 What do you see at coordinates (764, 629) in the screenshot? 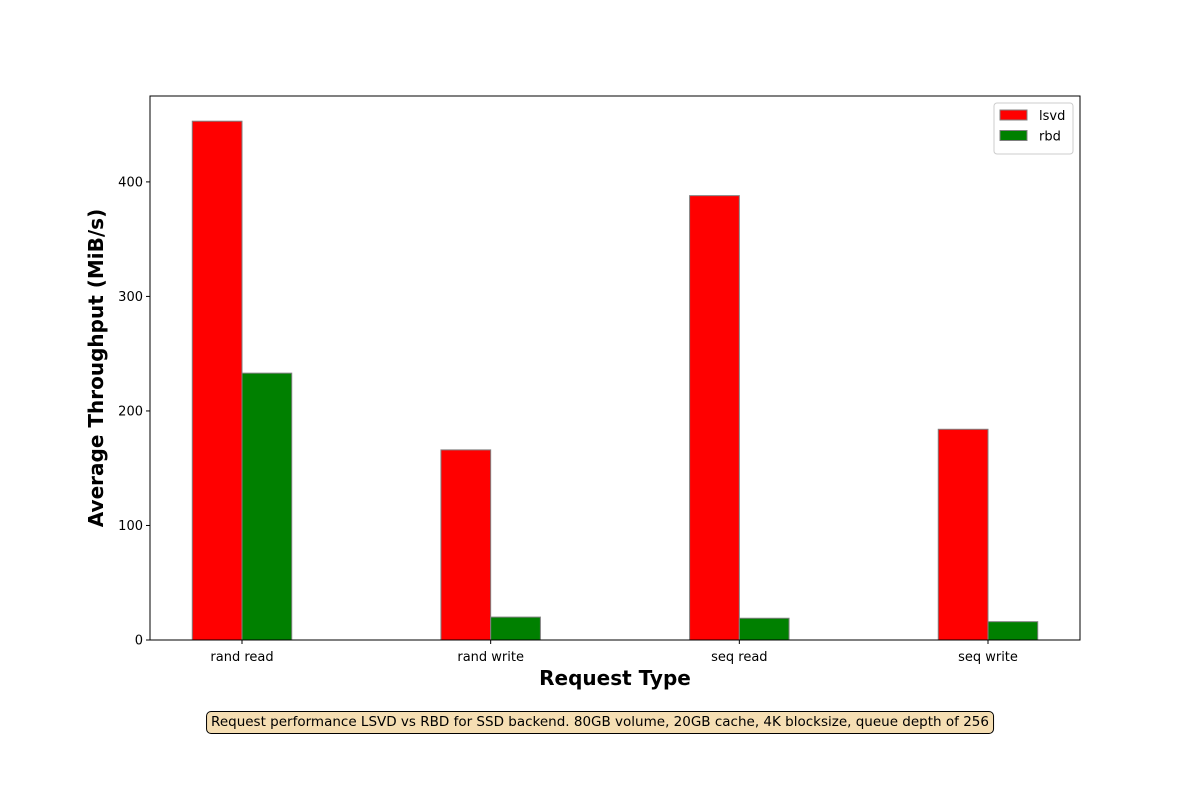
I see `bar-rbd-seq-read` at bounding box center [764, 629].